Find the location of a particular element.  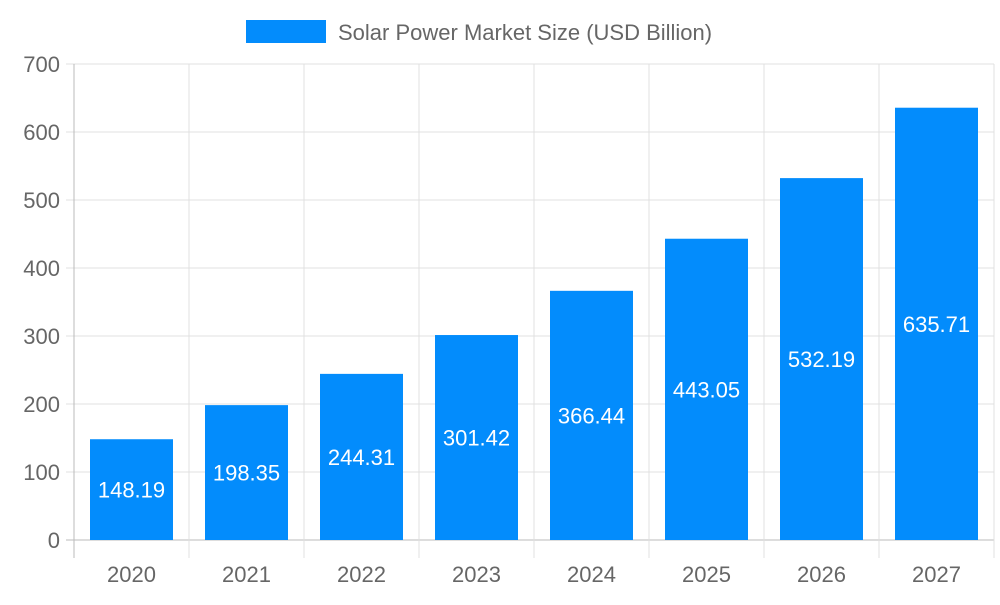

y-tick-label: 600 is located at coordinates (41, 132).